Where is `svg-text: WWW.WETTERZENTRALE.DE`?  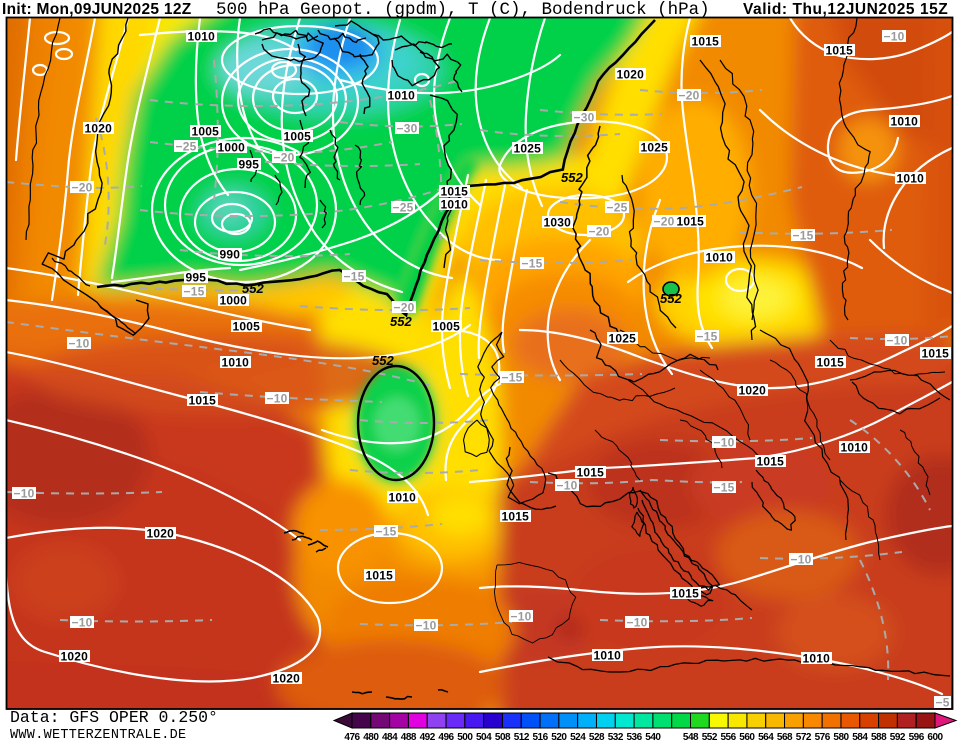
svg-text: WWW.WETTERZENTRALE.DE is located at coordinates (98, 734).